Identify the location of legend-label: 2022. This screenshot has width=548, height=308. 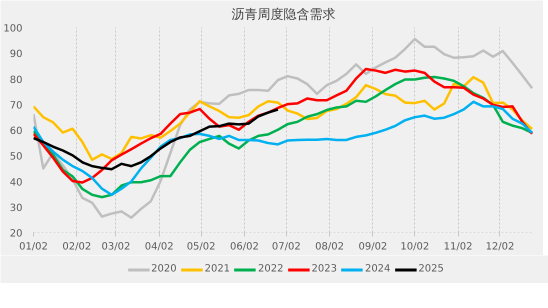
(271, 269).